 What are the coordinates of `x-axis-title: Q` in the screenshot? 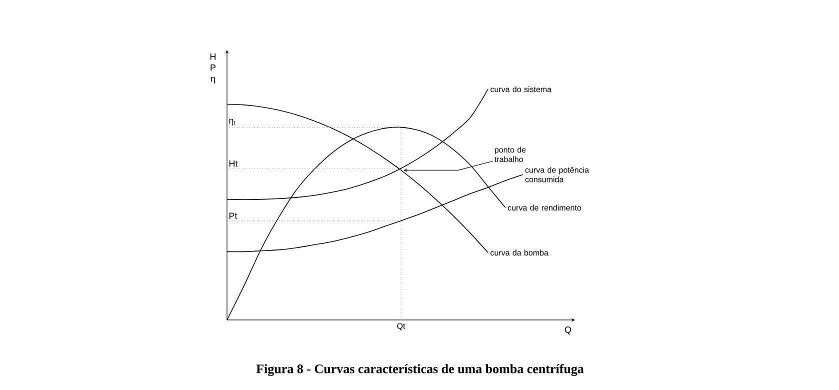 It's located at (568, 330).